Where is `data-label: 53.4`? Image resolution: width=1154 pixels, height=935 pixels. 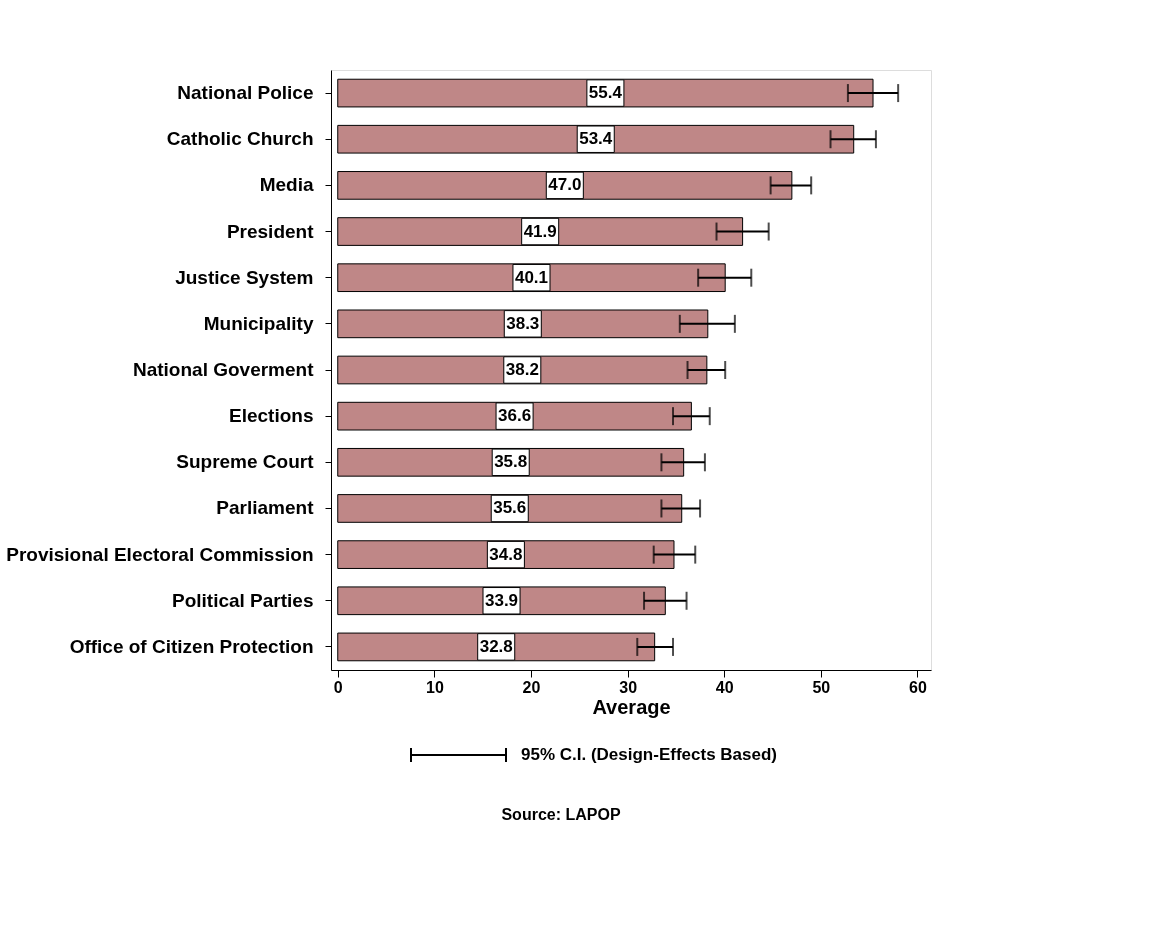
data-label: 53.4 is located at coordinates (596, 139).